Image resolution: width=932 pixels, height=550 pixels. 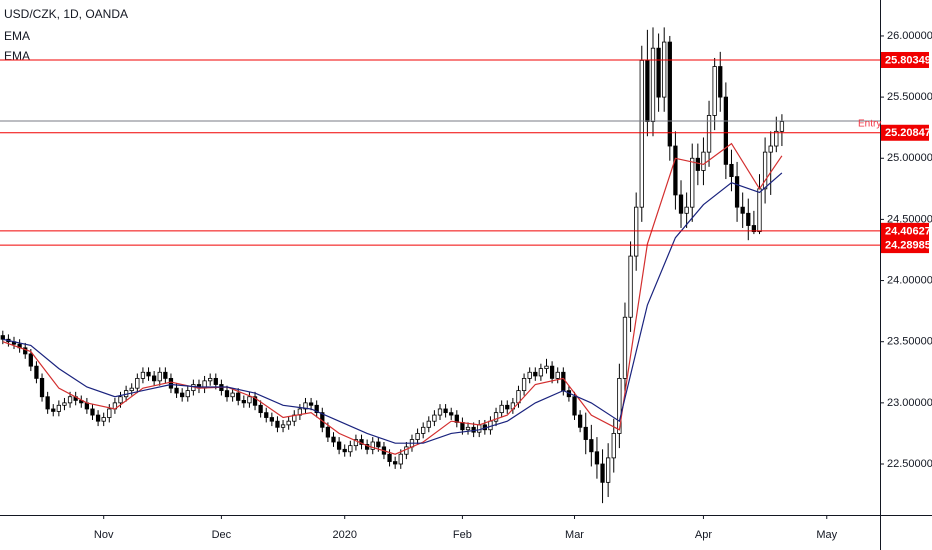 I want to click on x-tick-label: Apr, so click(x=703, y=535).